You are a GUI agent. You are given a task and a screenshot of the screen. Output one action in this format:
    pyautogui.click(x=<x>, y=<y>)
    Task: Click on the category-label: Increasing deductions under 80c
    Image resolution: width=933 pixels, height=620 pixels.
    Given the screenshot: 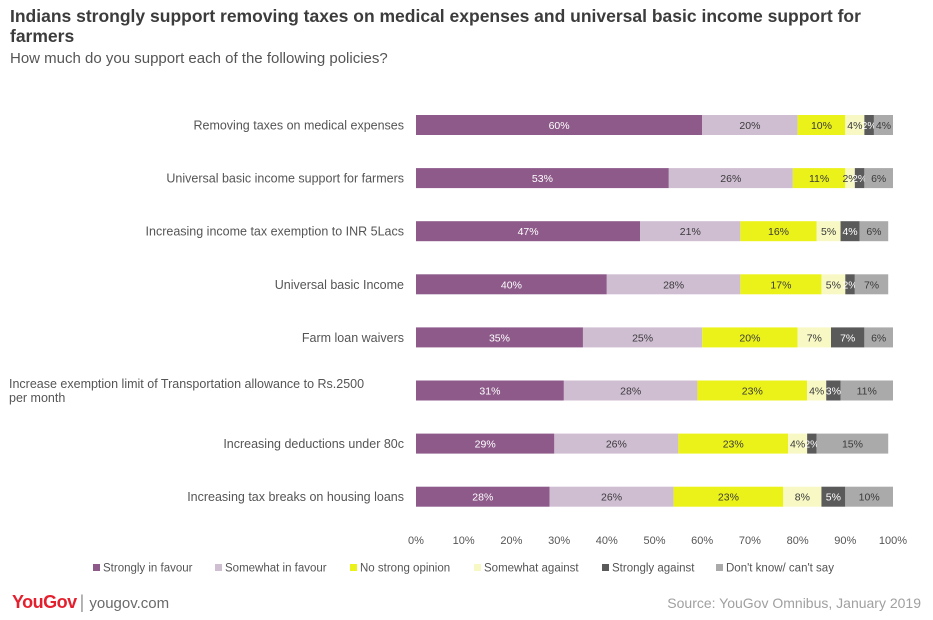 What is the action you would take?
    pyautogui.click(x=313, y=444)
    